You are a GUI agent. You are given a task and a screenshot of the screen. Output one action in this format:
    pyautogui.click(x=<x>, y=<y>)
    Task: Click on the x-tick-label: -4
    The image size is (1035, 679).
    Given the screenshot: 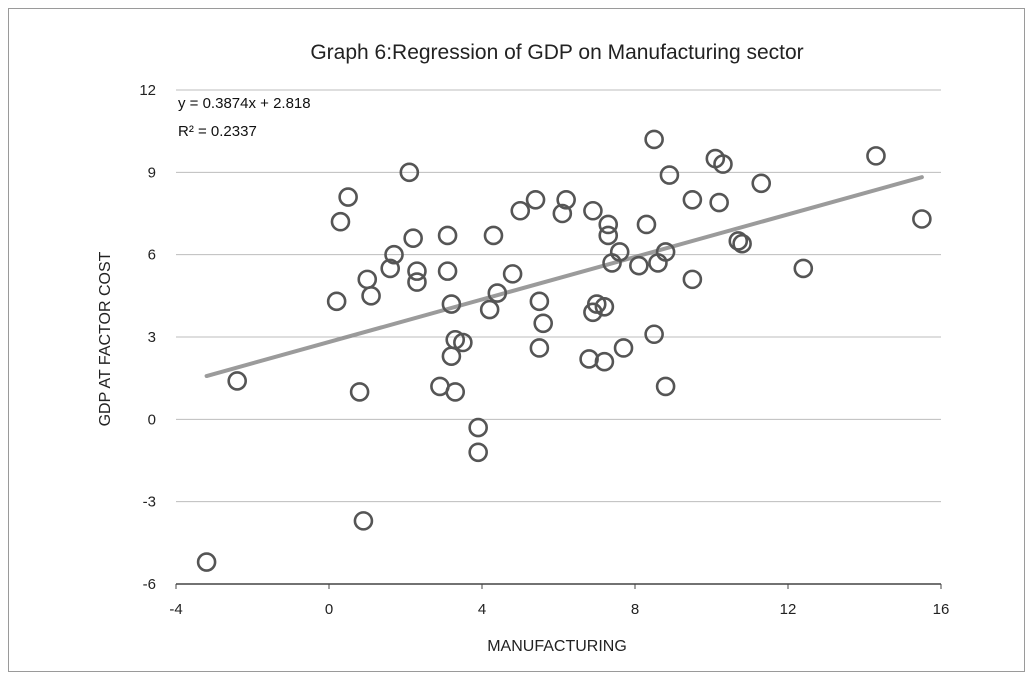 What is the action you would take?
    pyautogui.click(x=175, y=609)
    